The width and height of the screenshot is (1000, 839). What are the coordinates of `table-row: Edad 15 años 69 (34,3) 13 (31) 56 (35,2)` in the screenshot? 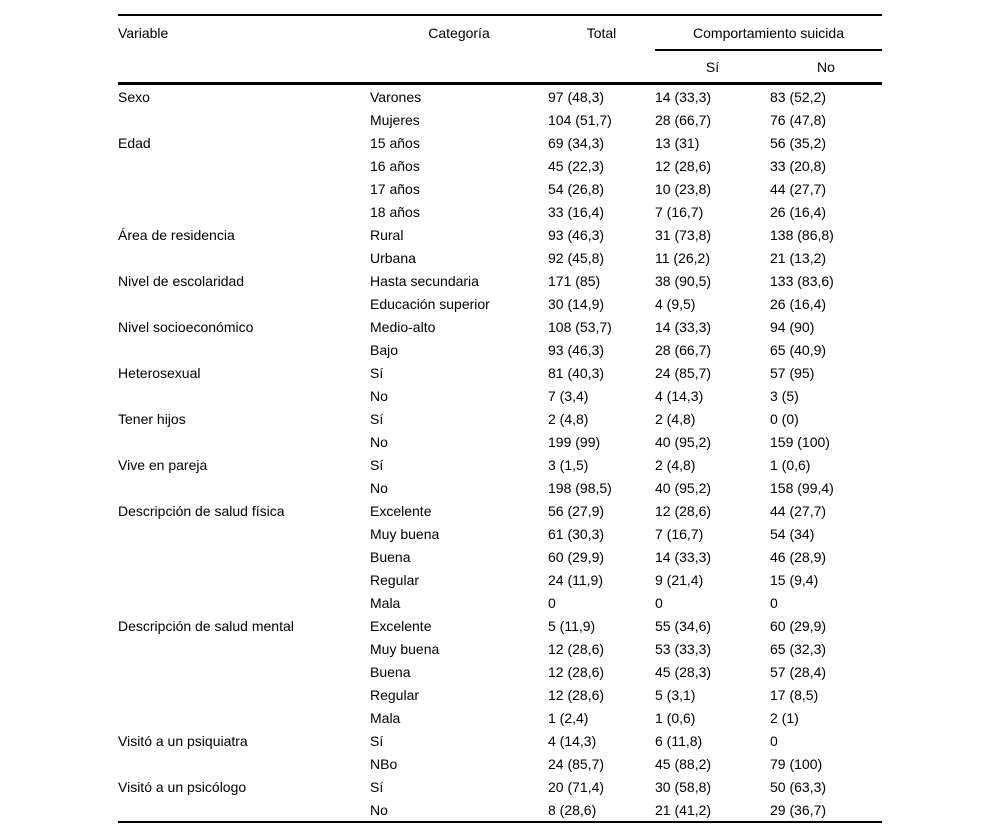 It's located at (500, 142).